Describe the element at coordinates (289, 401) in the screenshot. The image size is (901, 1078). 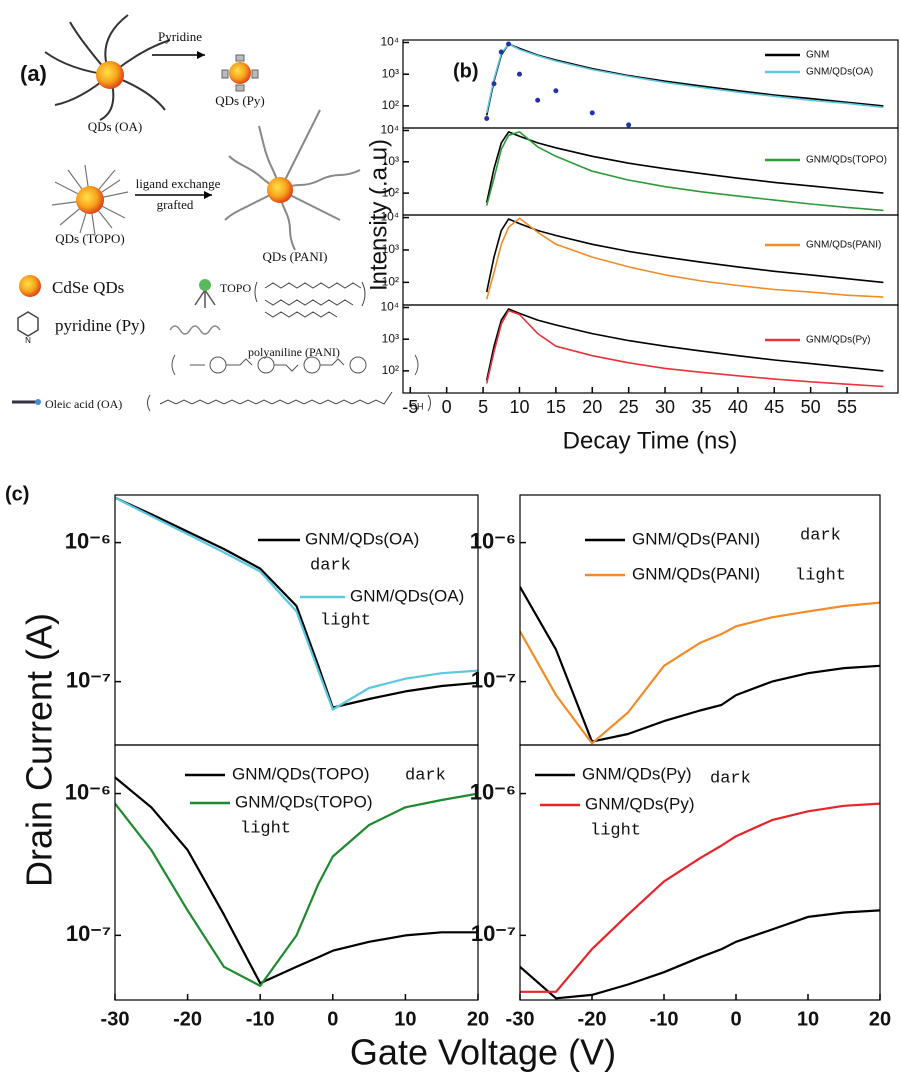
I see `oa-structure` at that location.